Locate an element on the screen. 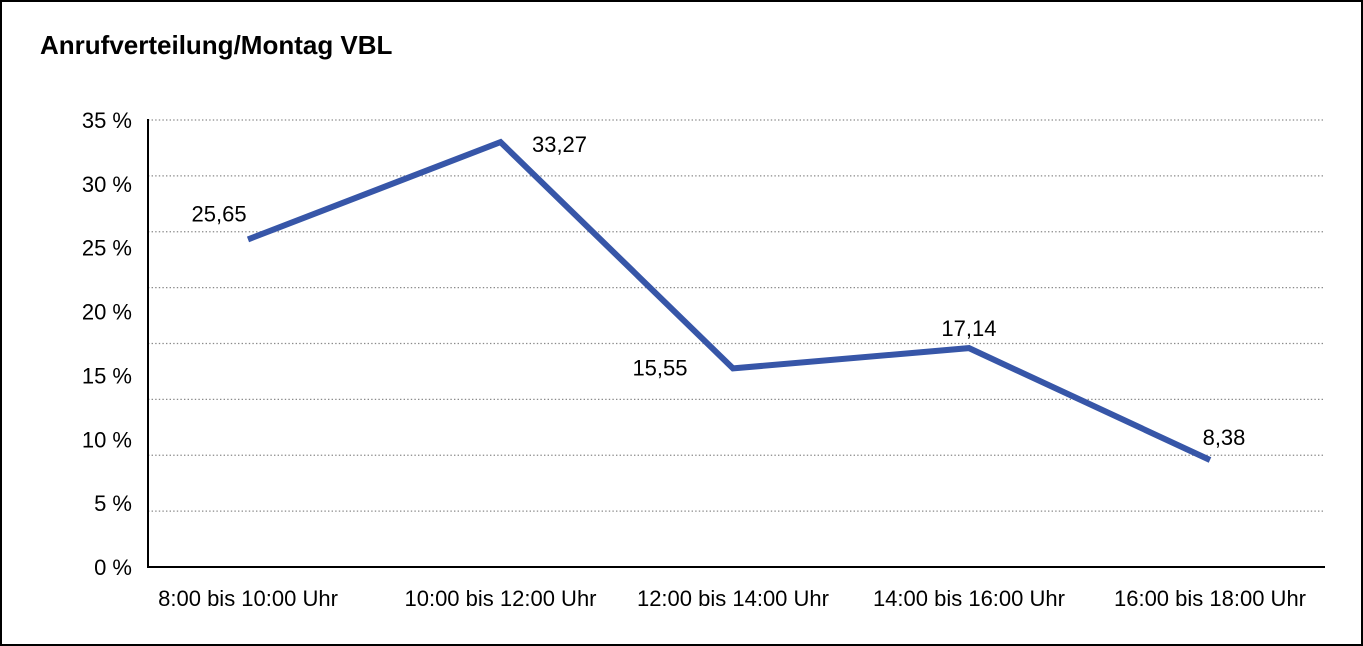 The width and height of the screenshot is (1363, 646). y-tick-label: 5 % is located at coordinates (113, 503).